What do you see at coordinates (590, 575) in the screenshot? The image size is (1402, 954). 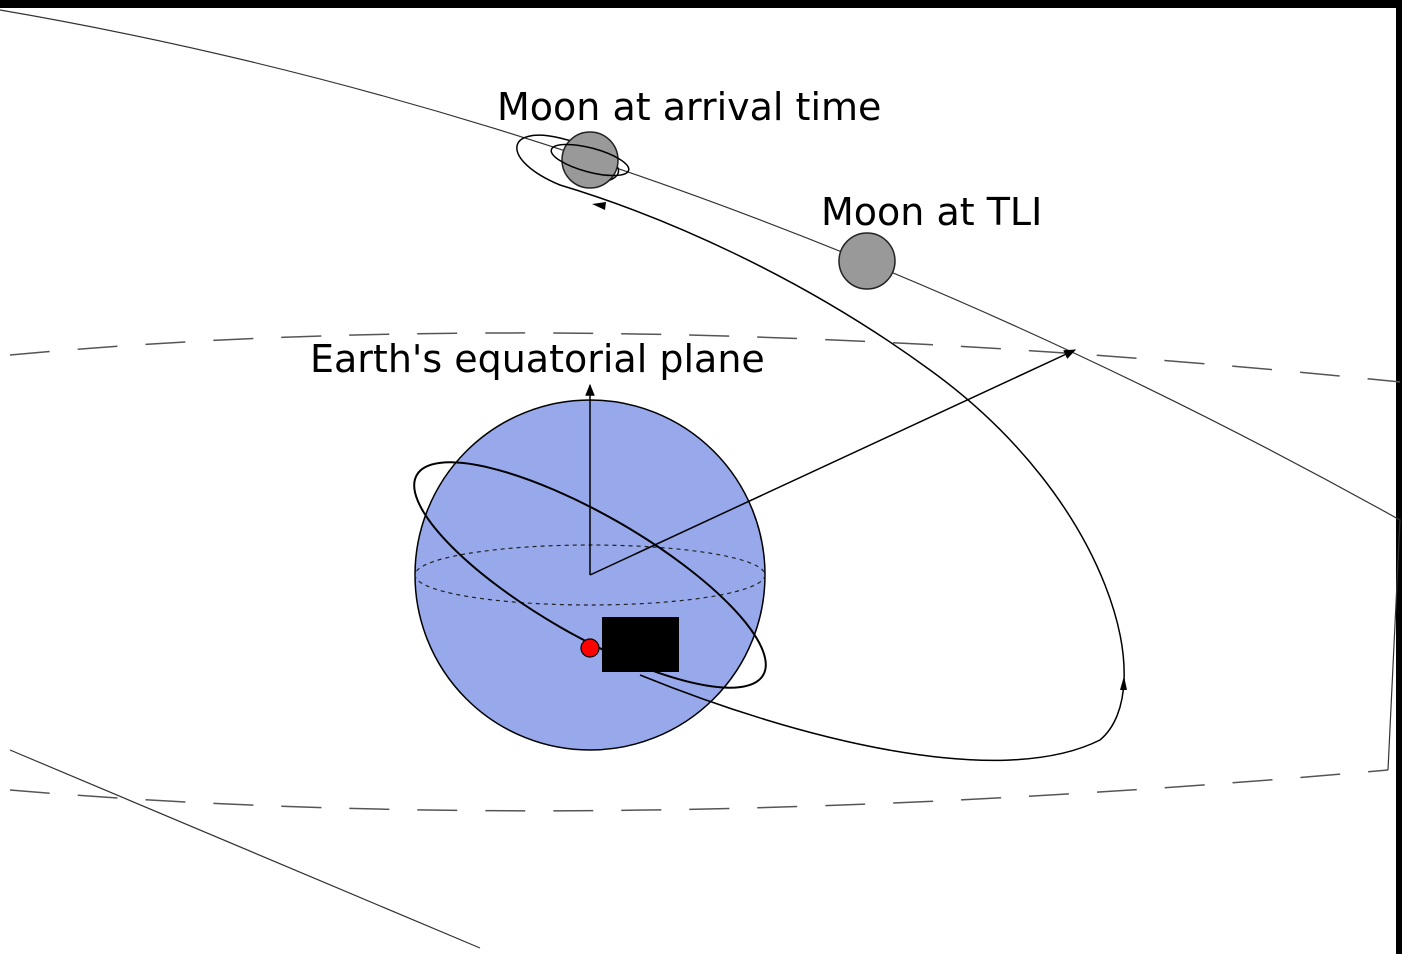 I see `parking-orbit` at bounding box center [590, 575].